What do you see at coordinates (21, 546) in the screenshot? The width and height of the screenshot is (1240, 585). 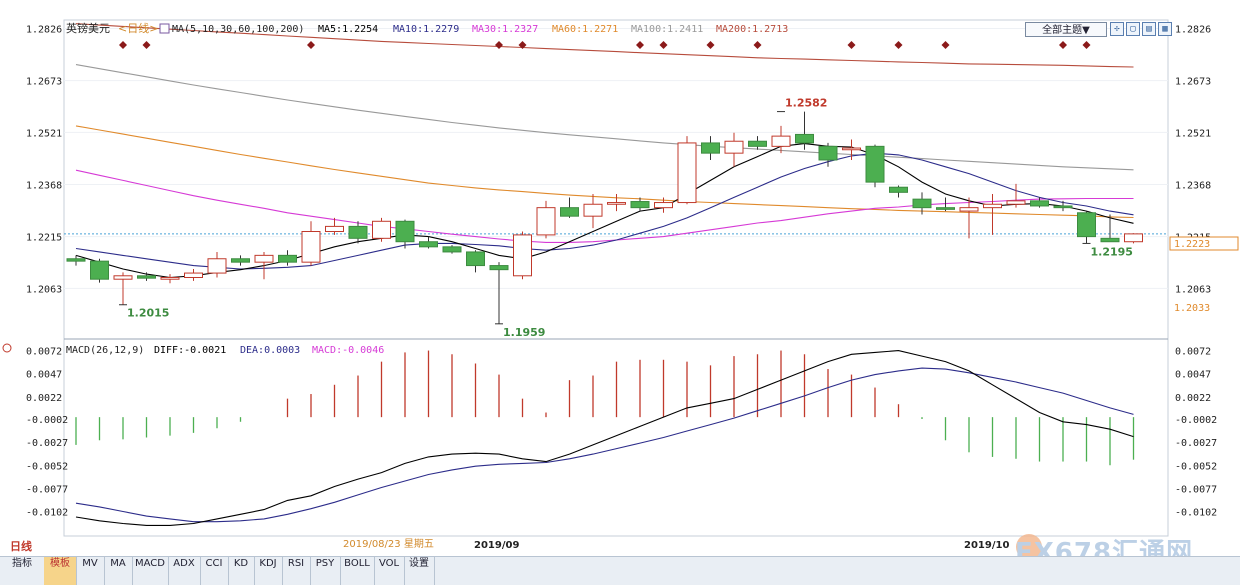 I see `period-tab-label: 日线` at bounding box center [21, 546].